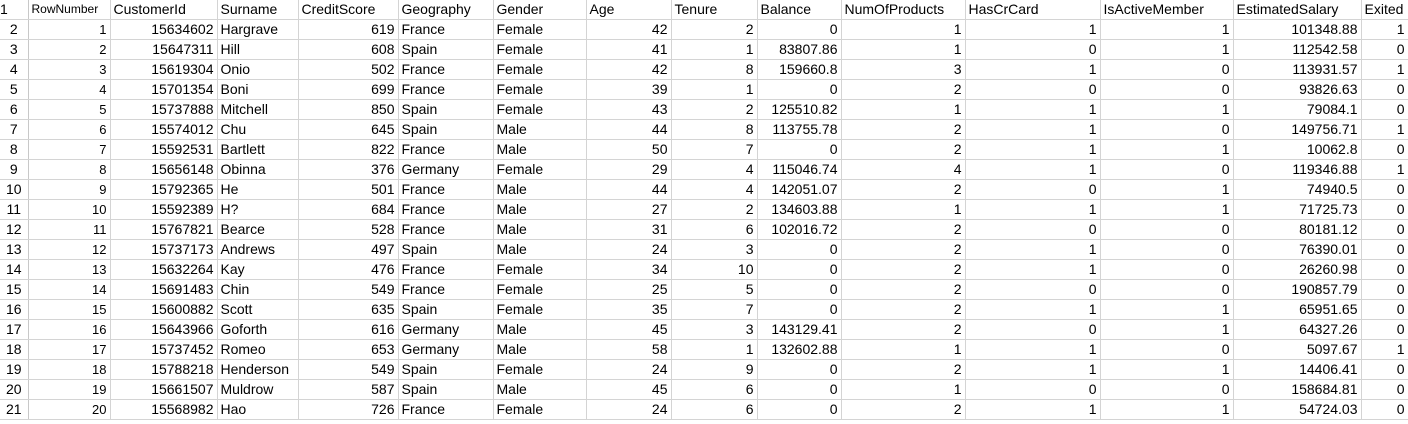  I want to click on row-header-14: 14, so click(14, 269).